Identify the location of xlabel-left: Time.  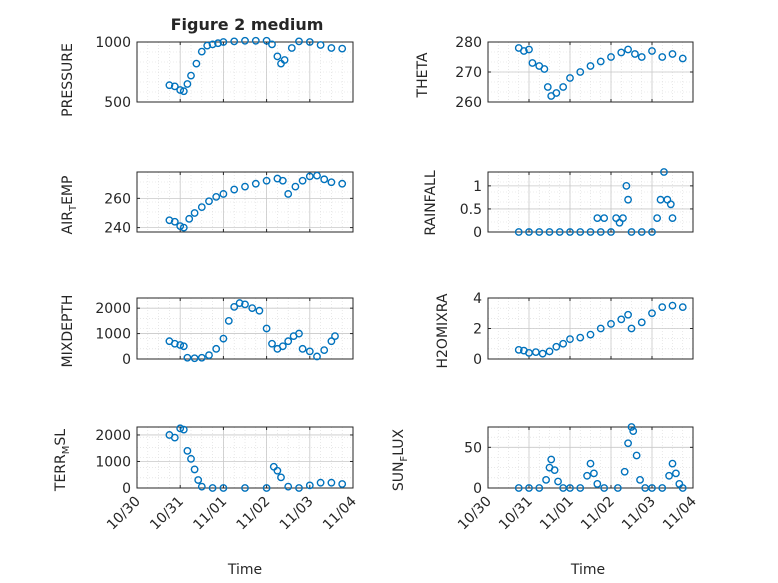
(244, 570).